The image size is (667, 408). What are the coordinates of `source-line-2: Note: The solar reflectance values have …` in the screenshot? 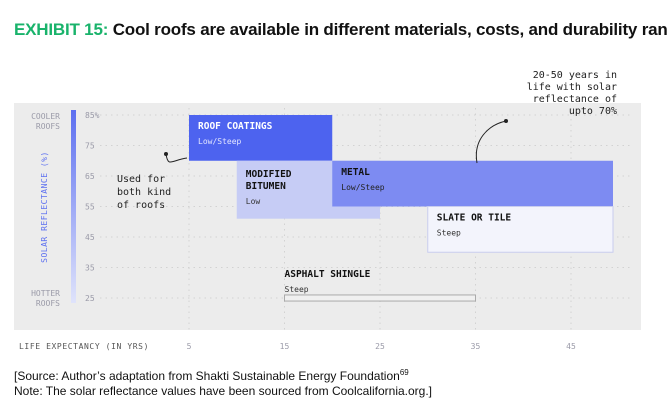 It's located at (223, 391).